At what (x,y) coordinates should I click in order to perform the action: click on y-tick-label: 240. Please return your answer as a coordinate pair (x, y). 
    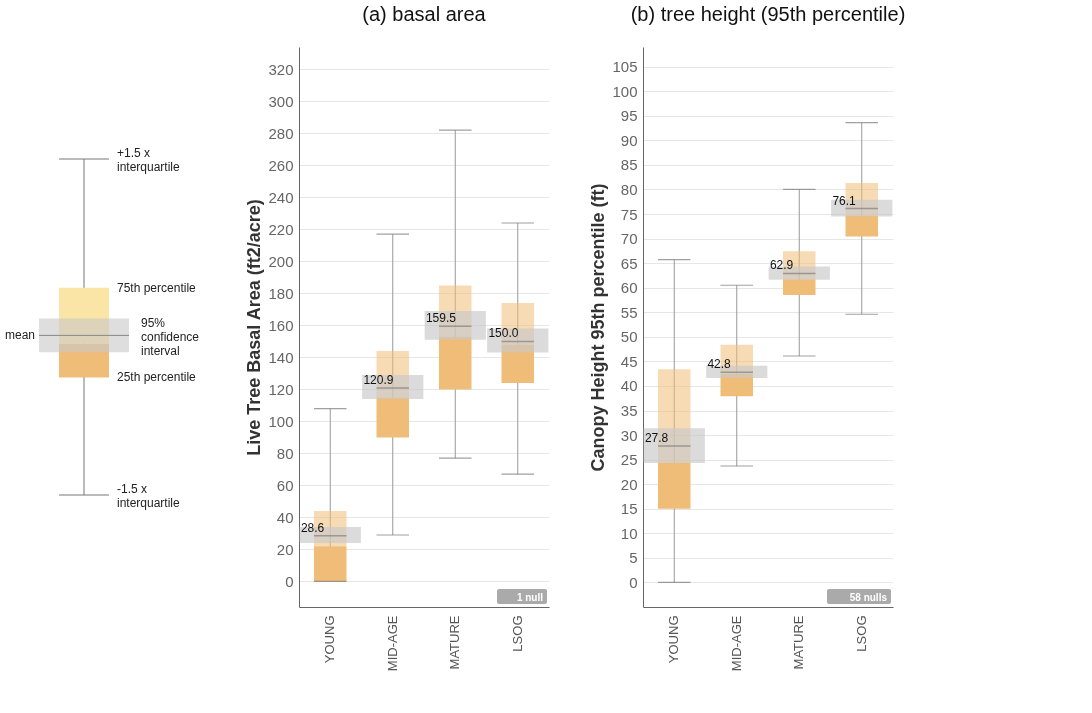
    Looking at the image, I should click on (281, 197).